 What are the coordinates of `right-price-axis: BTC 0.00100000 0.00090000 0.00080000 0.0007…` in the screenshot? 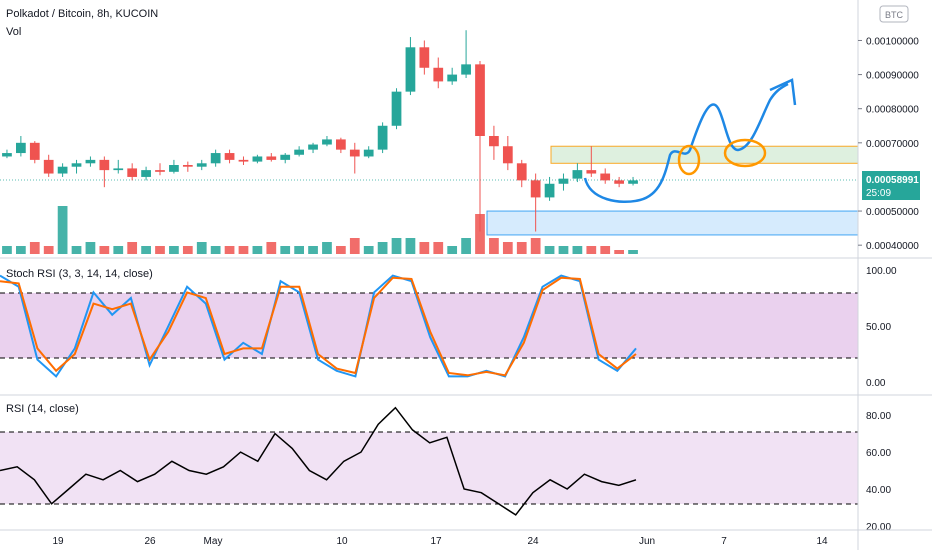 It's located at (888, 275).